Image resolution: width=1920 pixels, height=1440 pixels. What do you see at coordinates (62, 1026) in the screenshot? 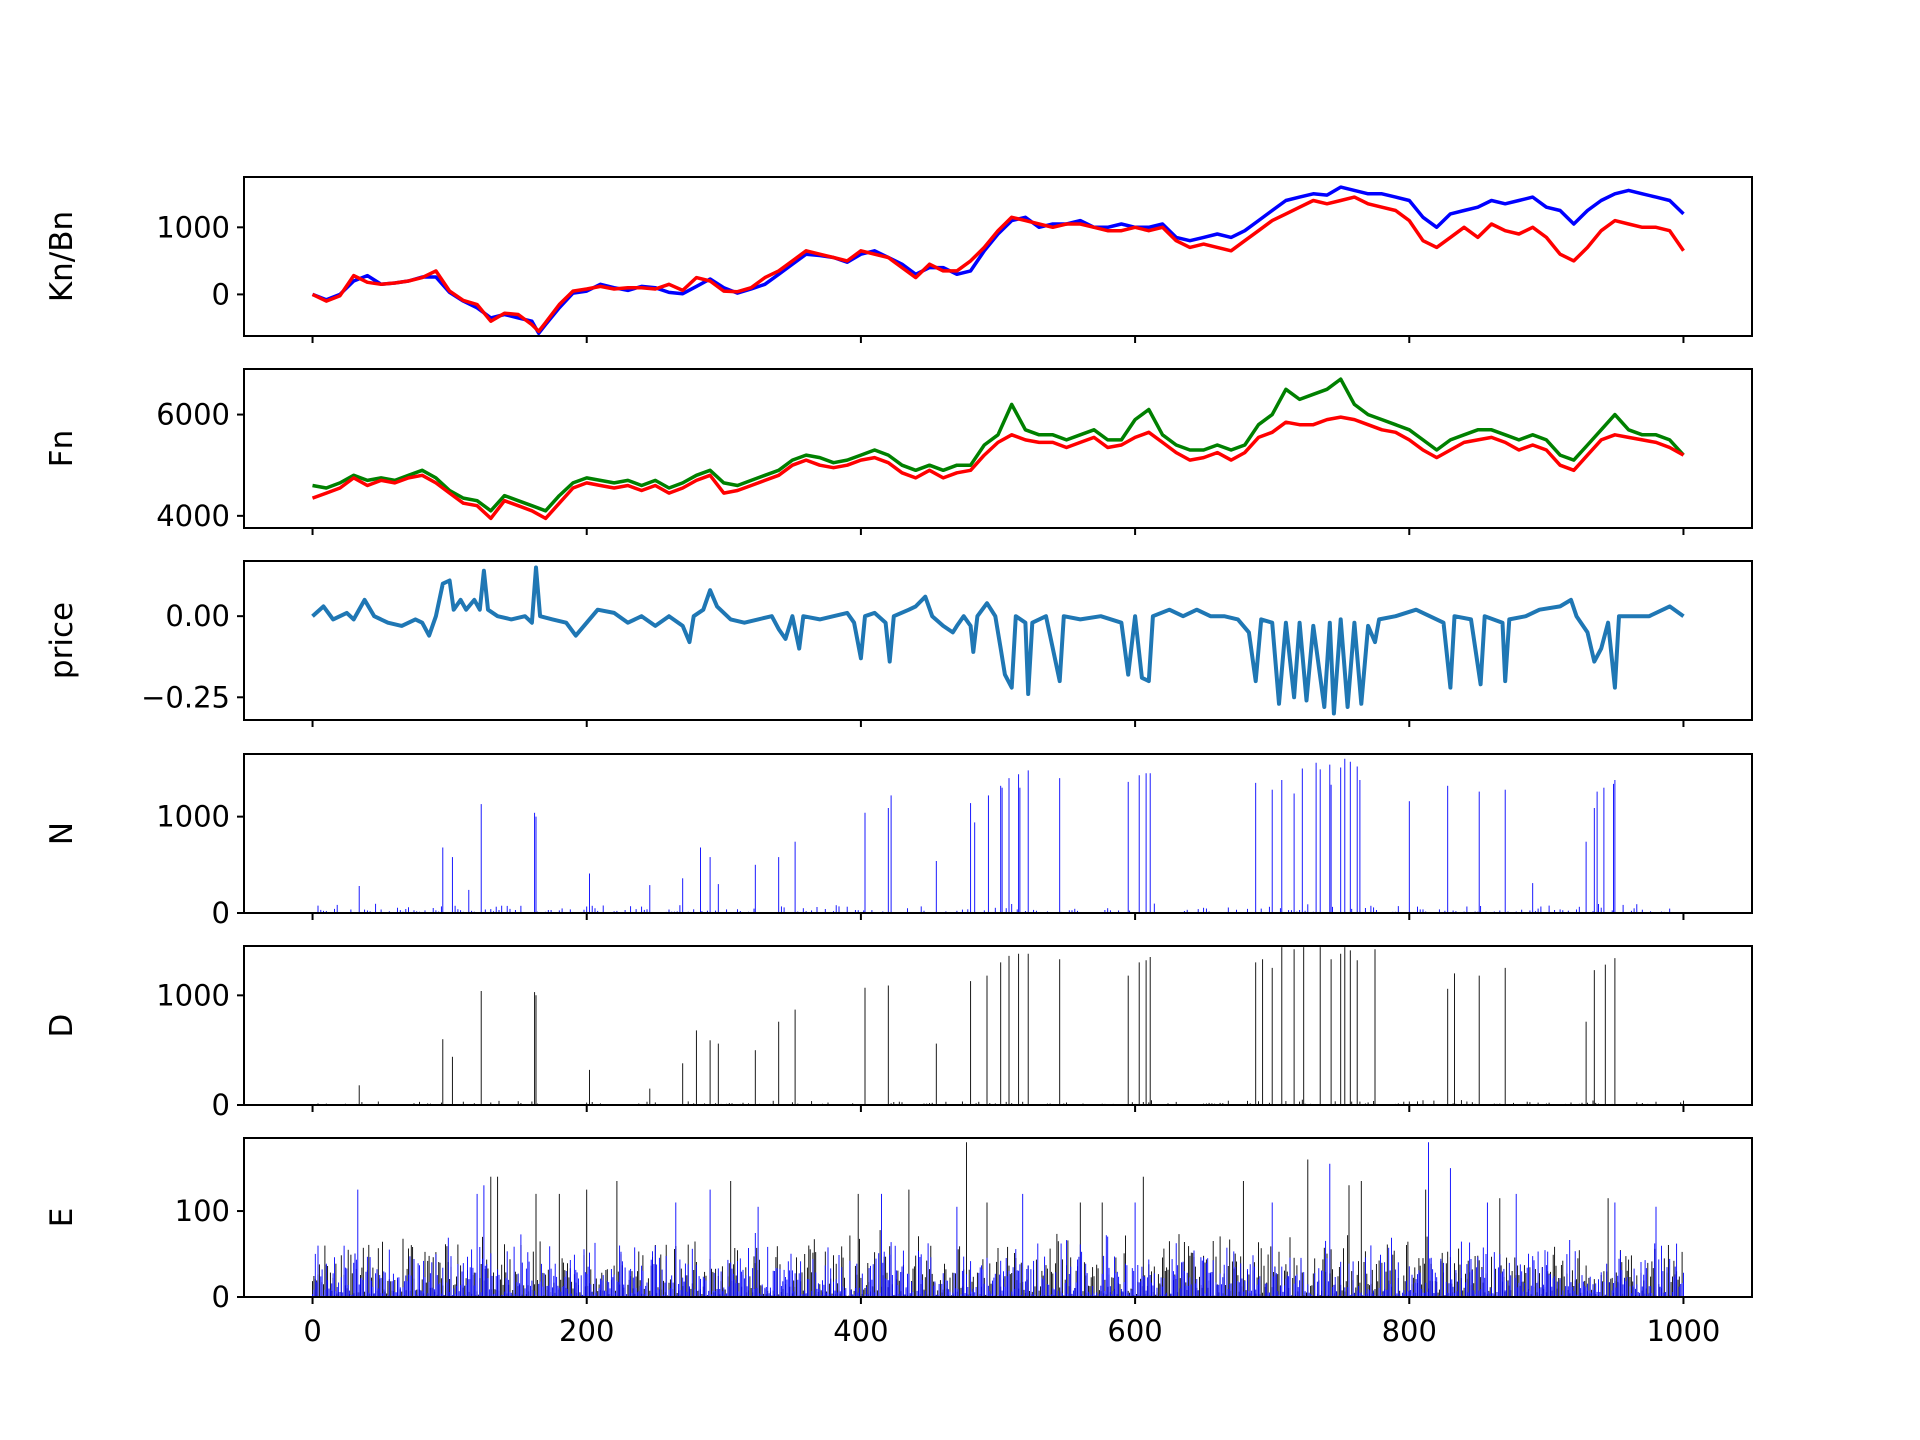
I see `y-axis-label: D` at bounding box center [62, 1026].